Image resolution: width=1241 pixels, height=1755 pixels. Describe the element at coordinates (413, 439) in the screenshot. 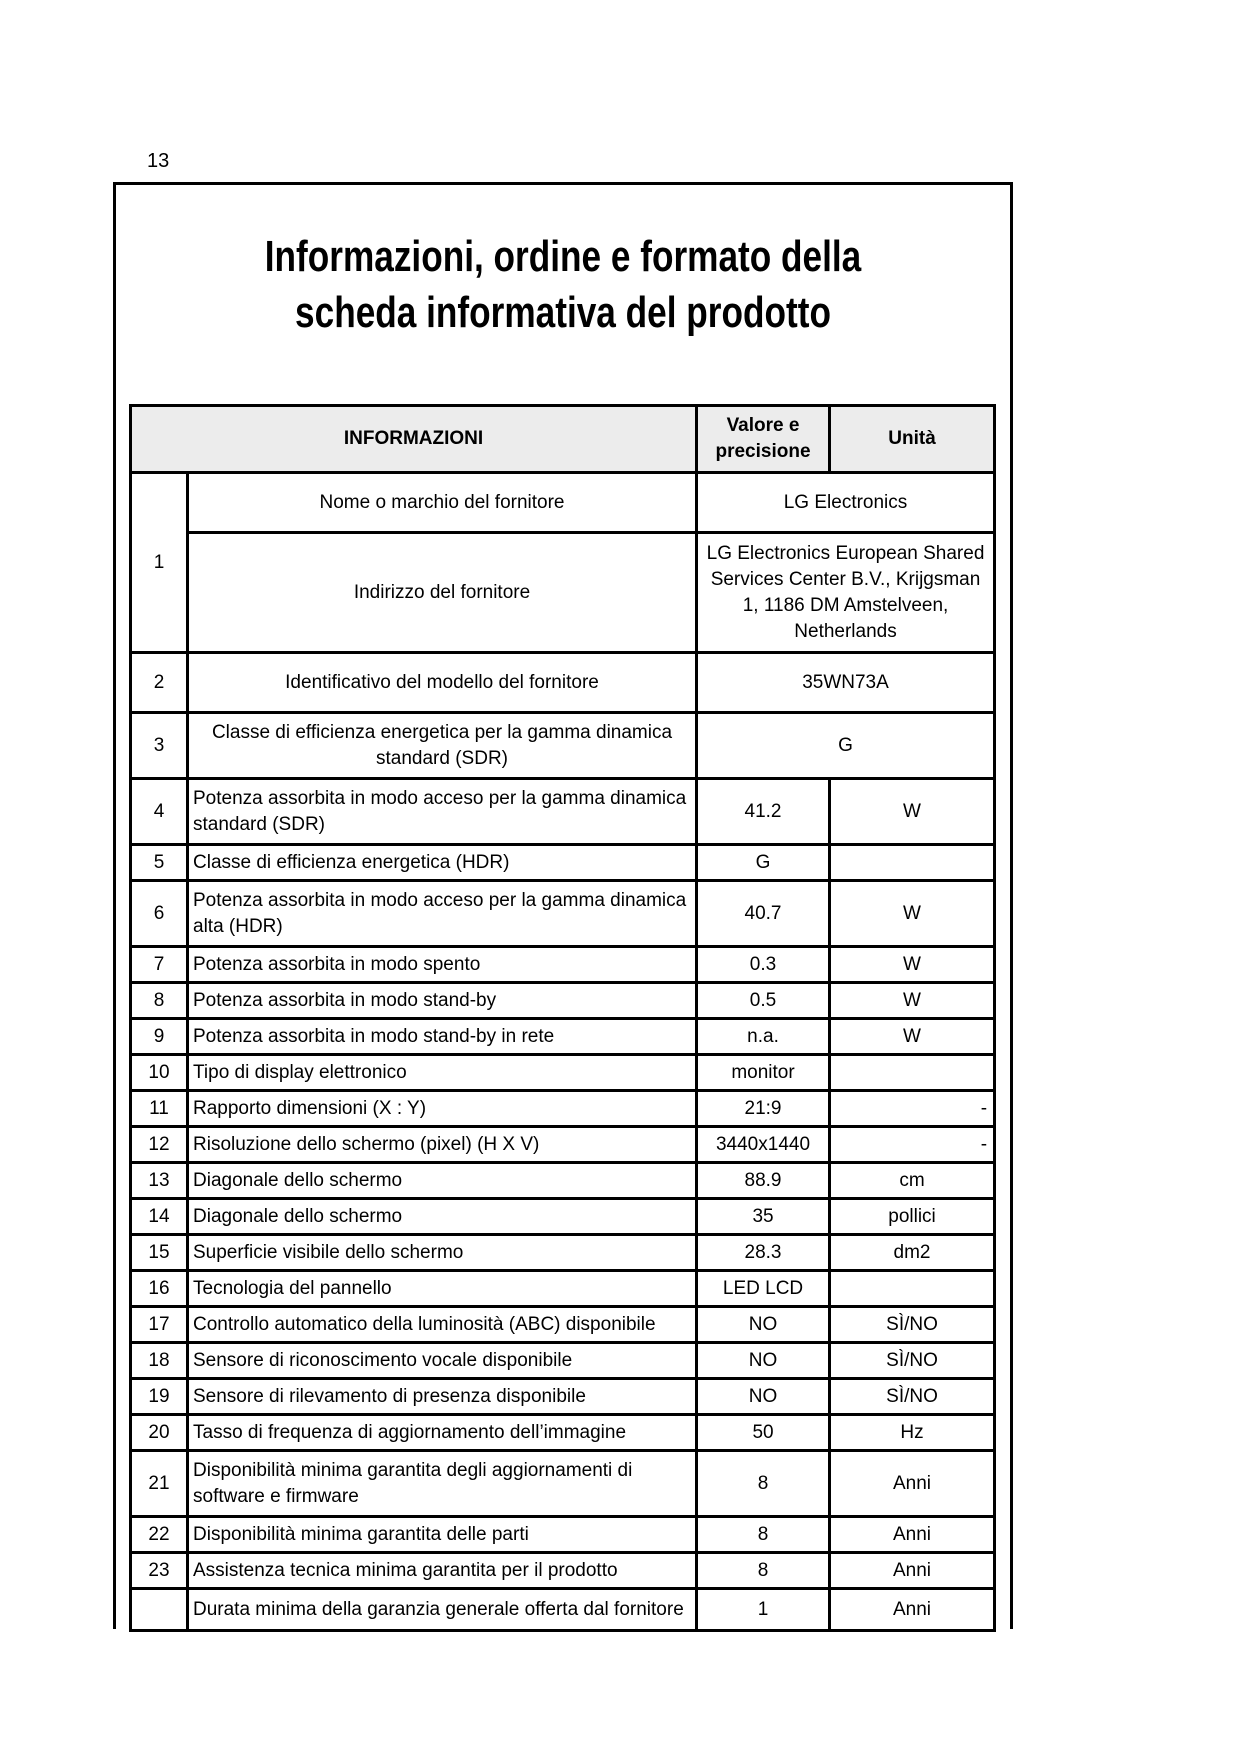

I see `col-header-informazioni: INFORMAZIONI` at that location.